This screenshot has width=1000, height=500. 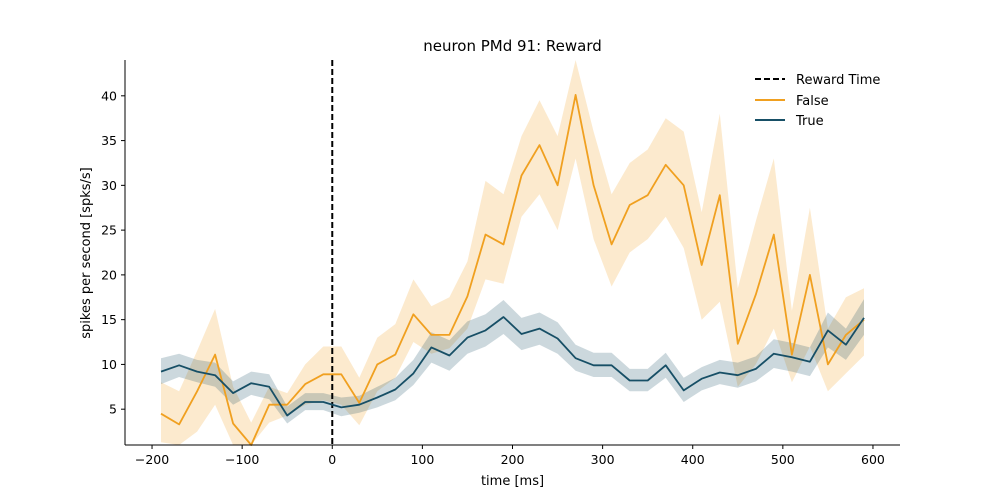 What do you see at coordinates (603, 459) in the screenshot?
I see `x-tick-label: 300` at bounding box center [603, 459].